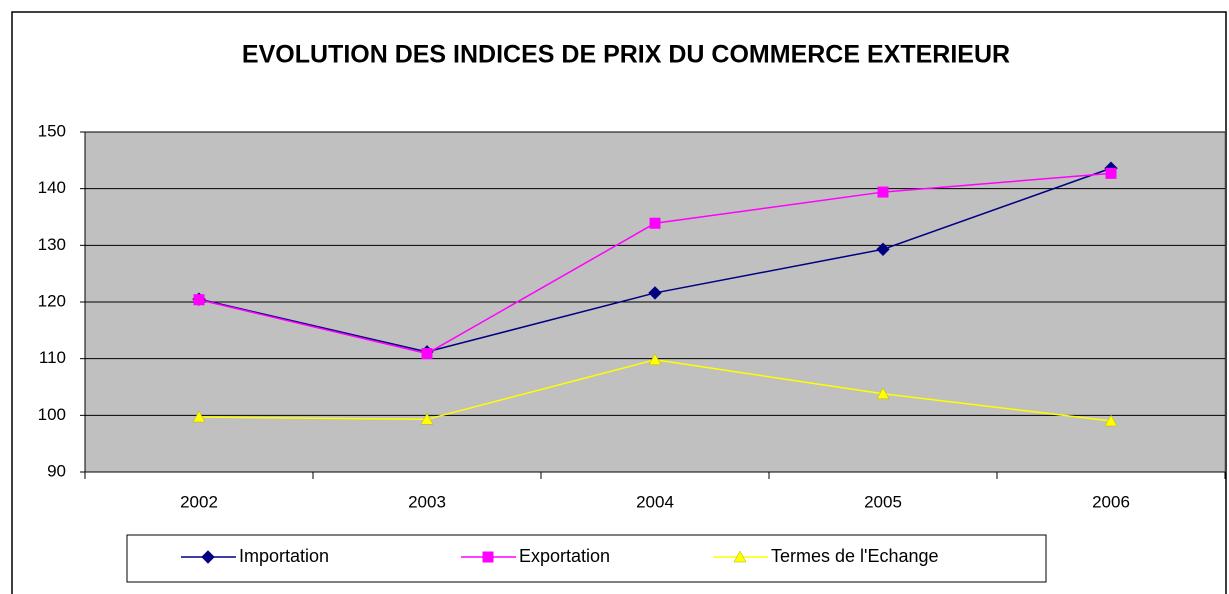  What do you see at coordinates (284, 556) in the screenshot?
I see `legend-label: Importation` at bounding box center [284, 556].